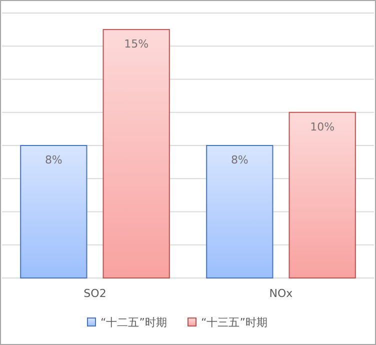 Image resolution: width=376 pixels, height=345 pixels. Describe the element at coordinates (95, 293) in the screenshot. I see `x-tick-label: SO2` at that location.